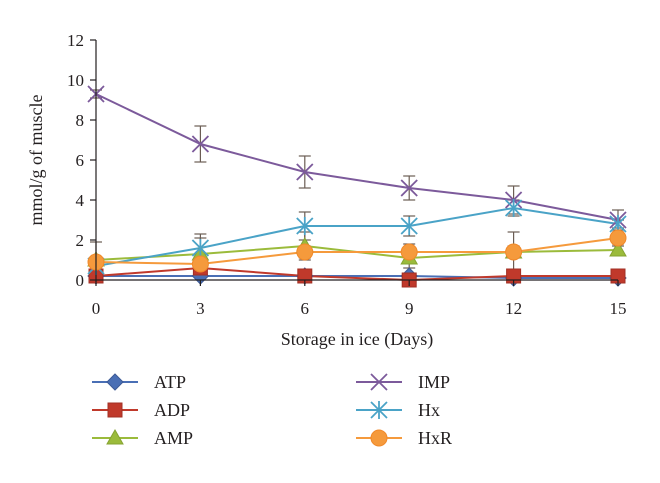 This screenshot has height=483, width=660. What do you see at coordinates (513, 308) in the screenshot?
I see `x-tick-label: 12` at bounding box center [513, 308].